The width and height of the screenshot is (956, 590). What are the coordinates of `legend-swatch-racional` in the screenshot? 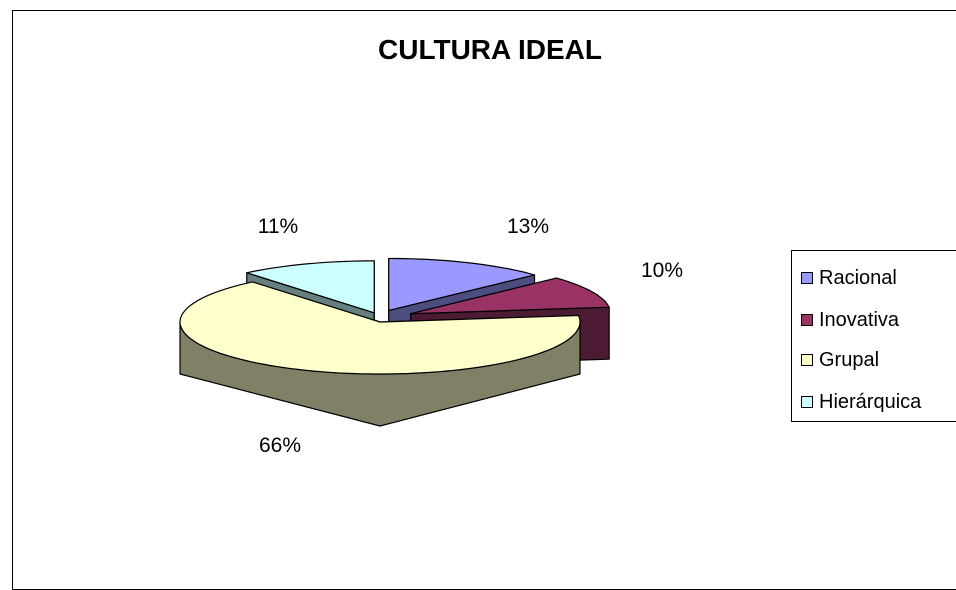 It's located at (807, 278).